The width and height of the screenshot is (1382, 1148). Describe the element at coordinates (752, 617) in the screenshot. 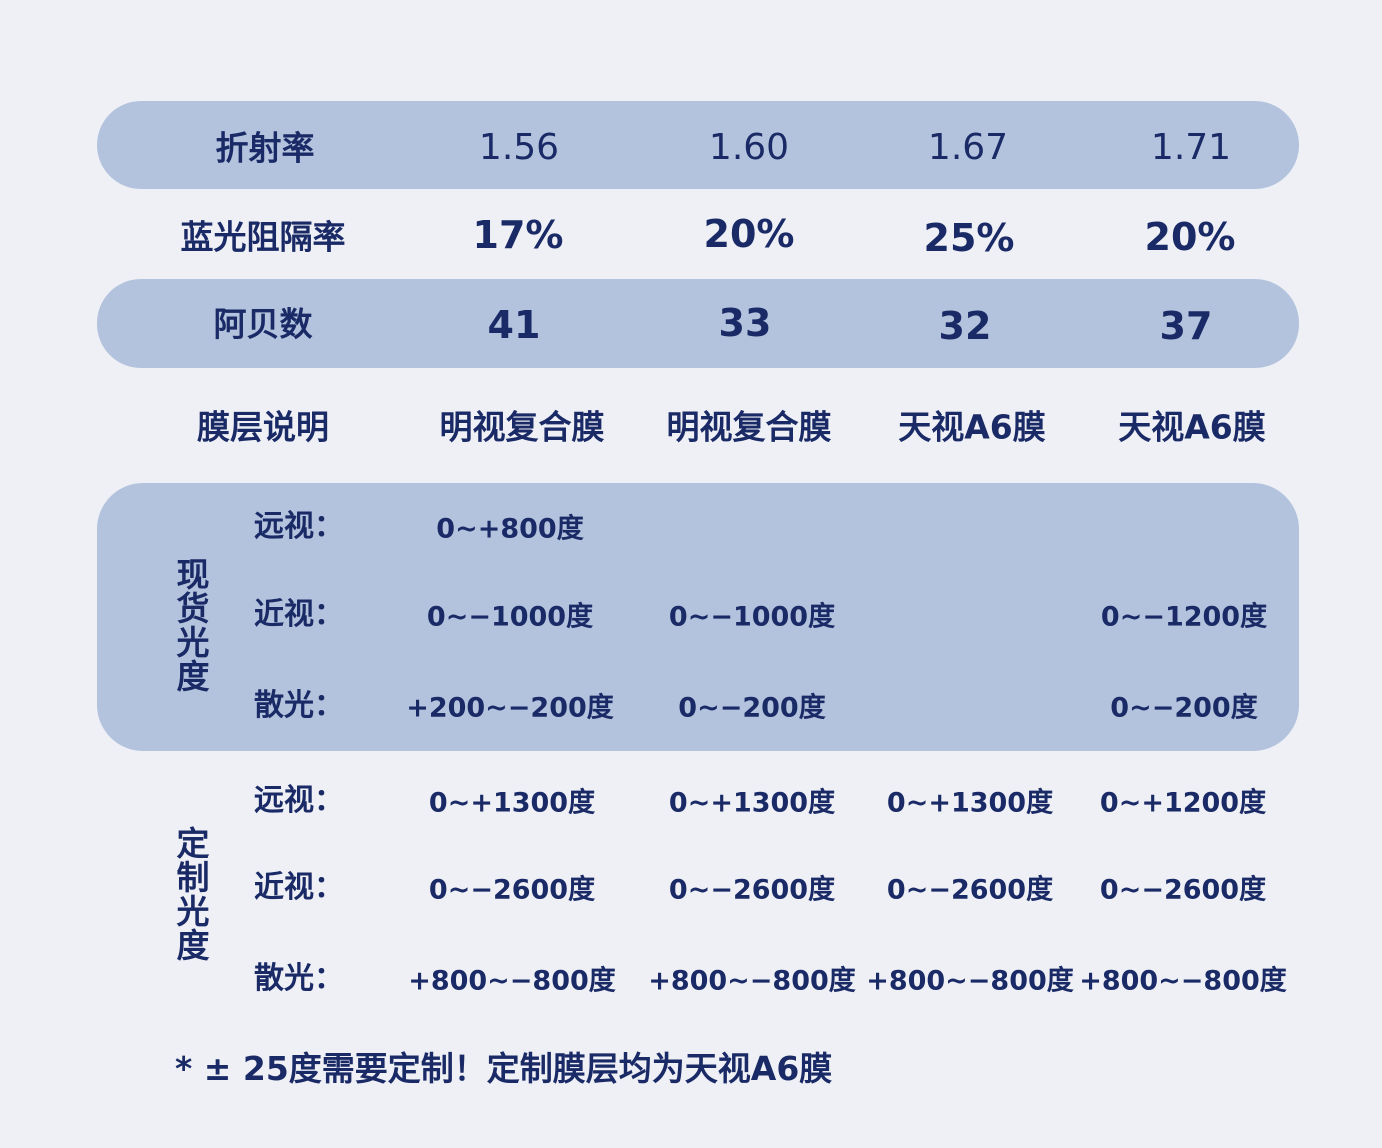

I see `stock-myopia-value-2: 0~−1000度` at that location.